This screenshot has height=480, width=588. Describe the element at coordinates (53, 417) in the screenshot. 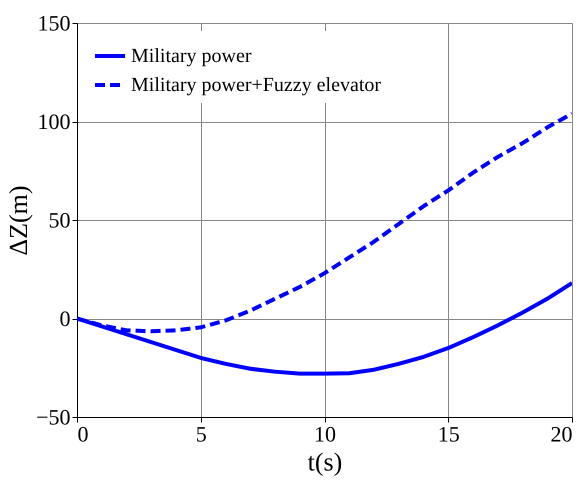

I see `y-tick-label: −50` at that location.